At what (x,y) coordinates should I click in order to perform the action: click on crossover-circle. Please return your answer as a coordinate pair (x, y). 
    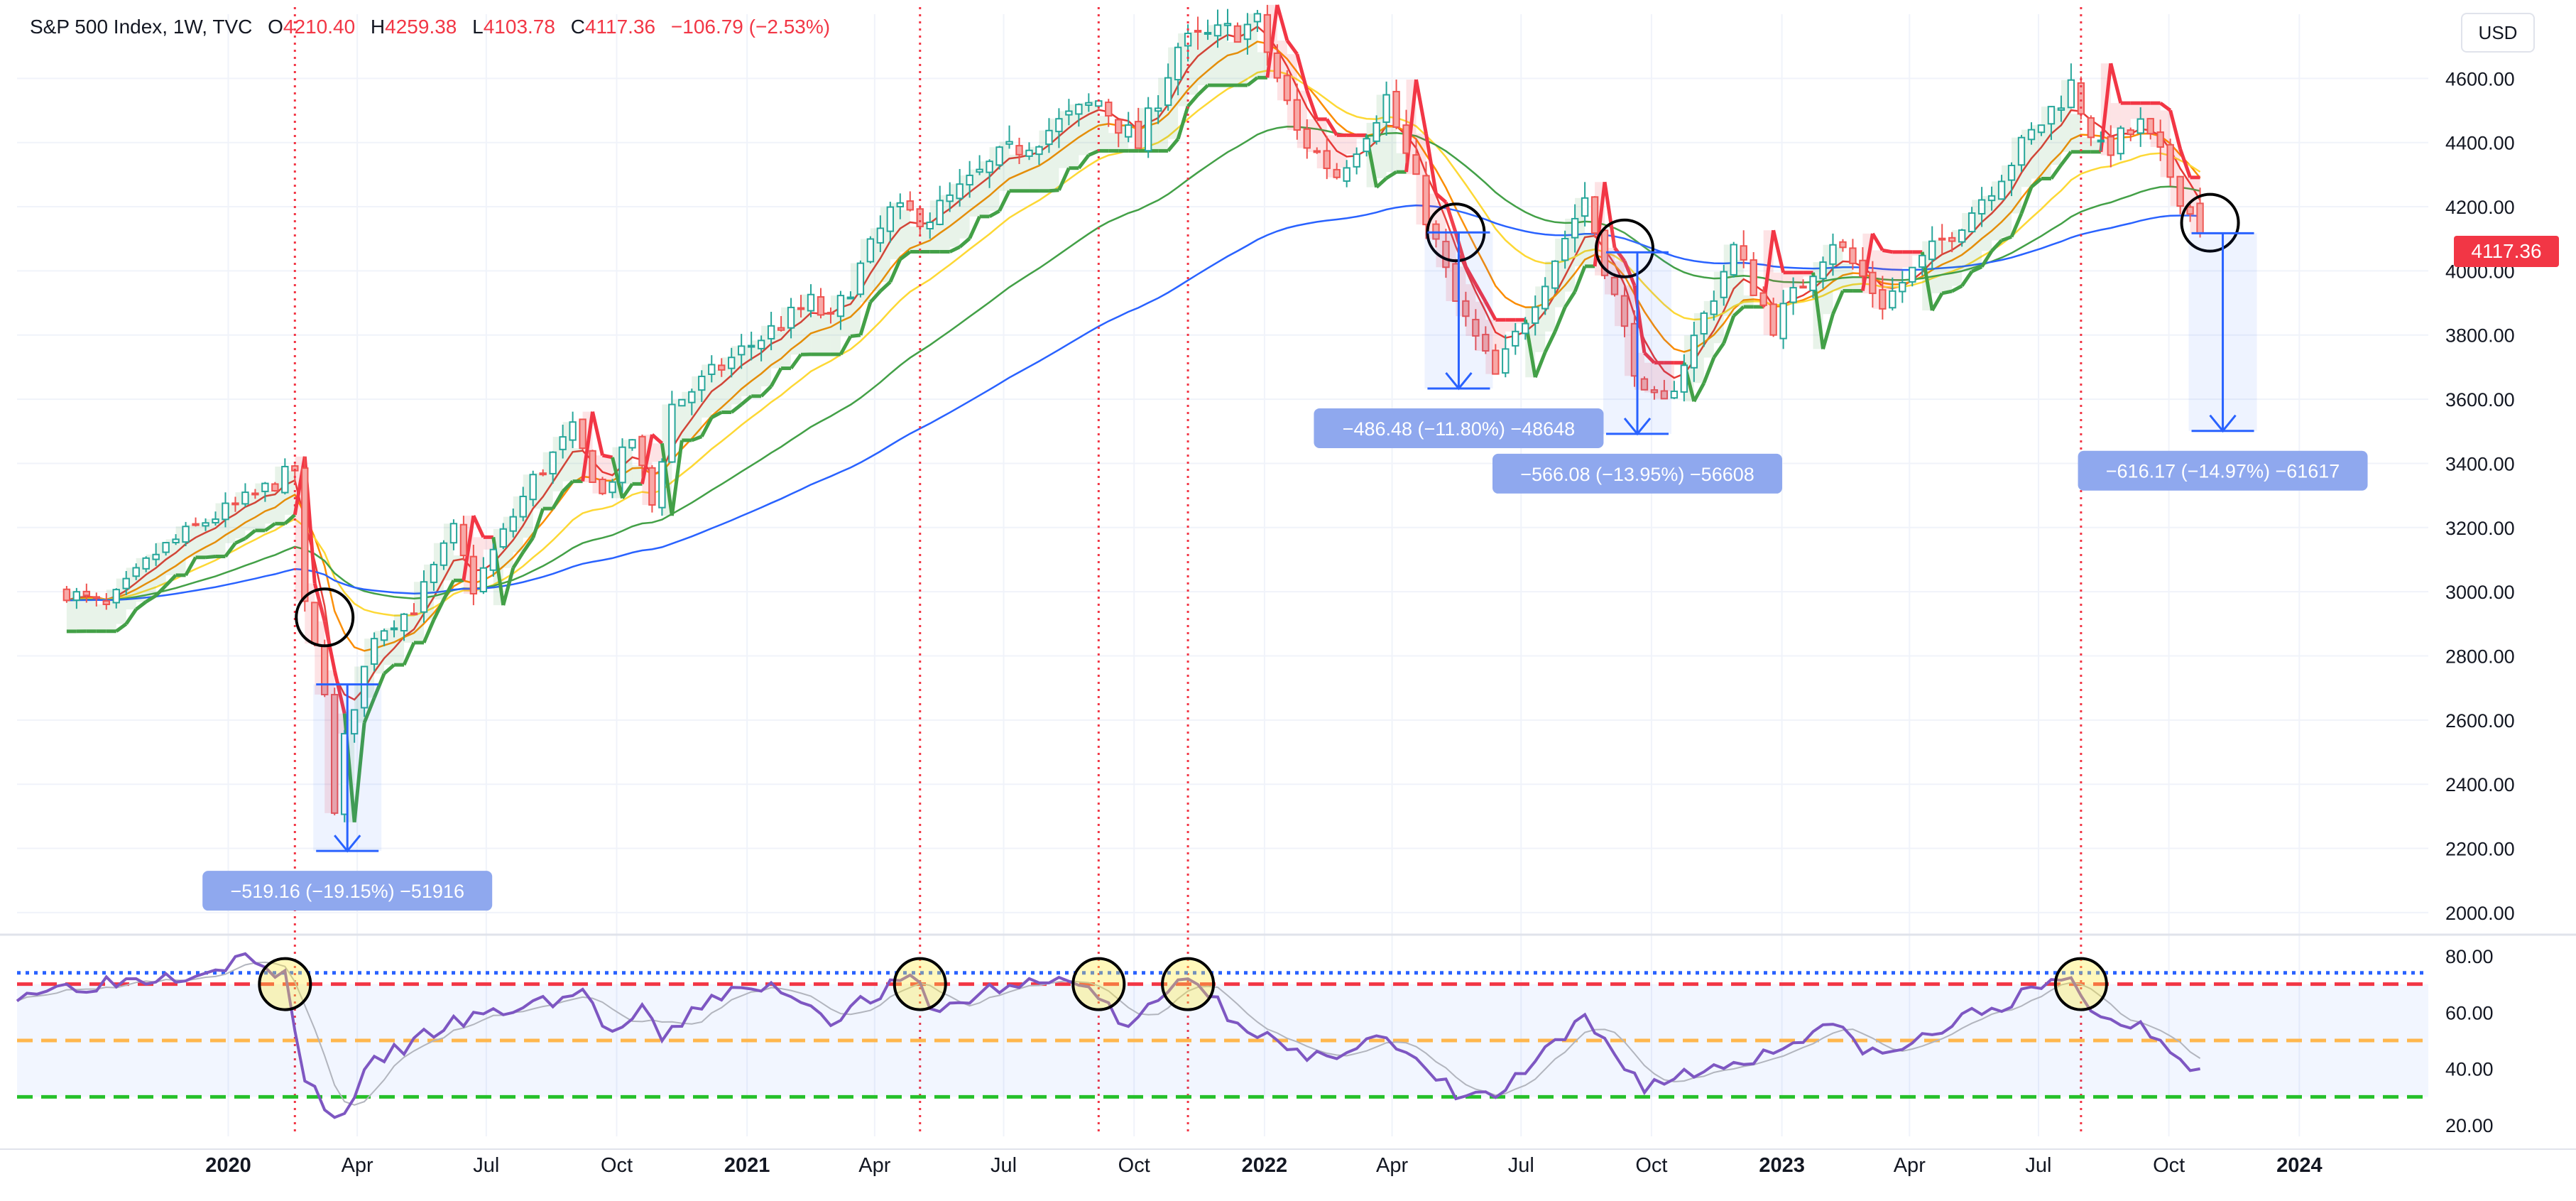
    Looking at the image, I should click on (1624, 248).